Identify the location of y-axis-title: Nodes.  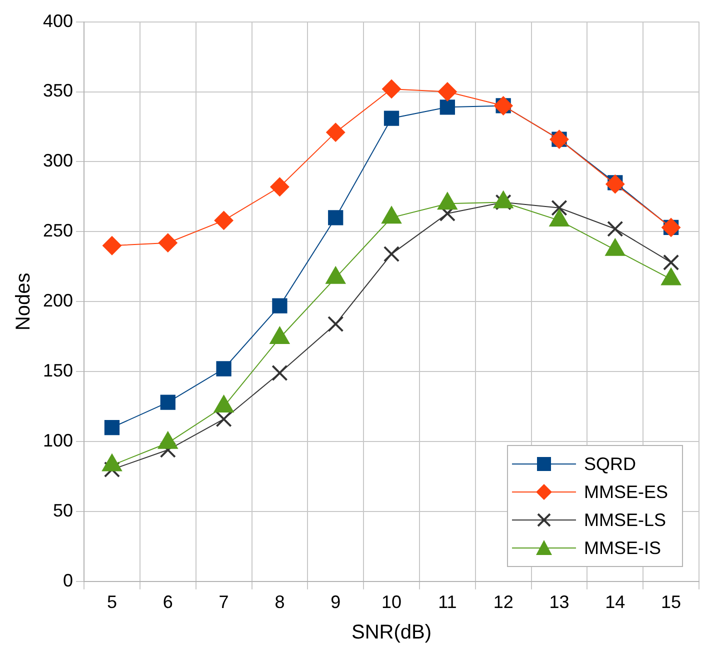
(23, 301).